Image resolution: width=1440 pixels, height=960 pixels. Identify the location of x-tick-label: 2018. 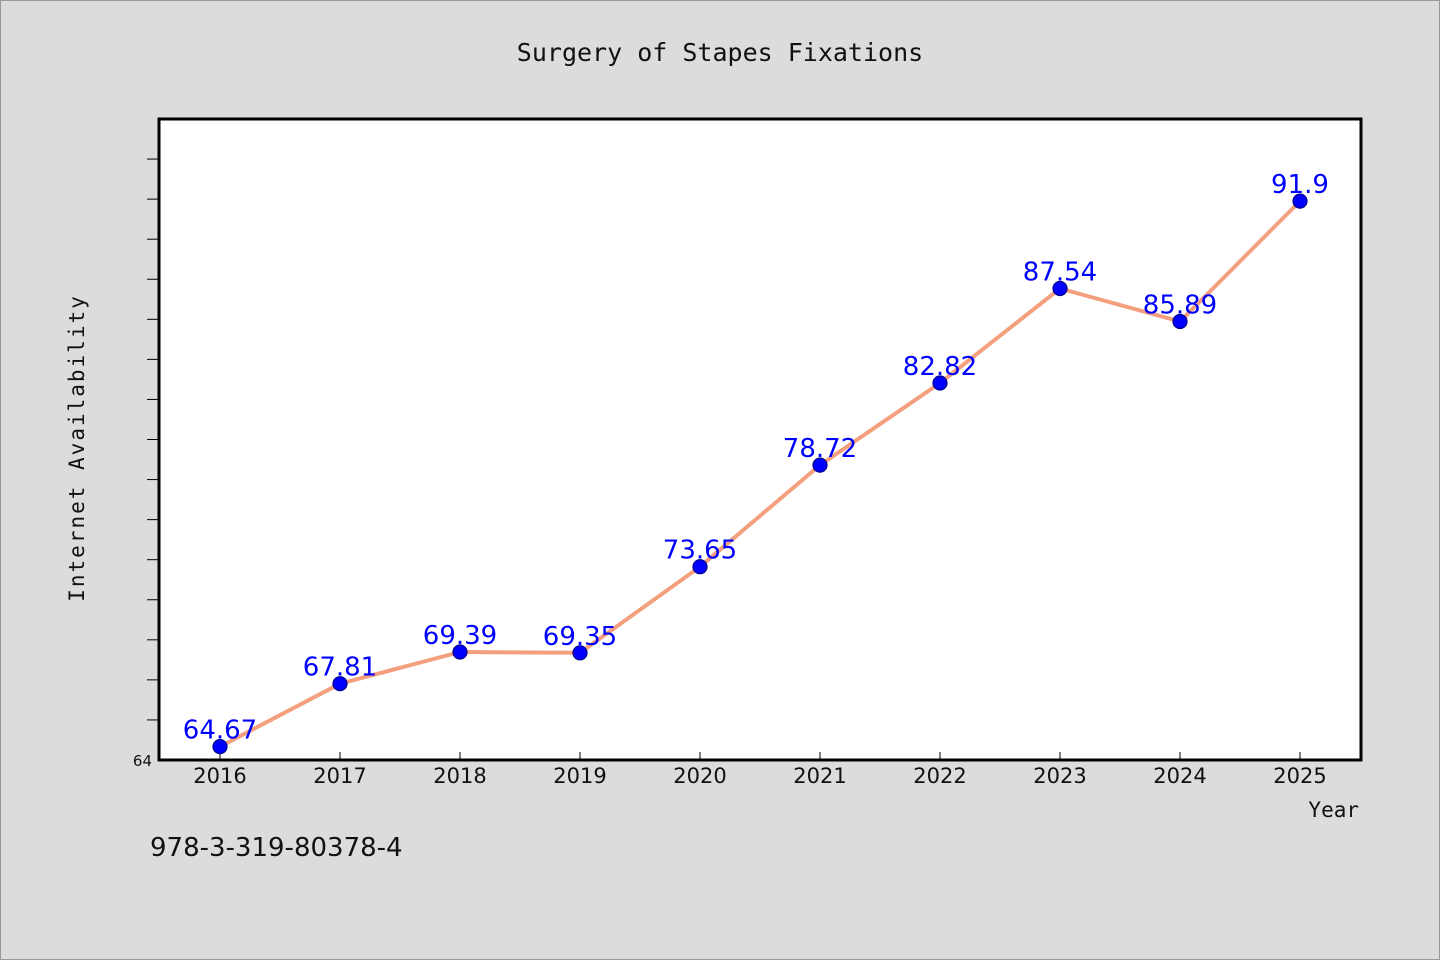
(459, 776).